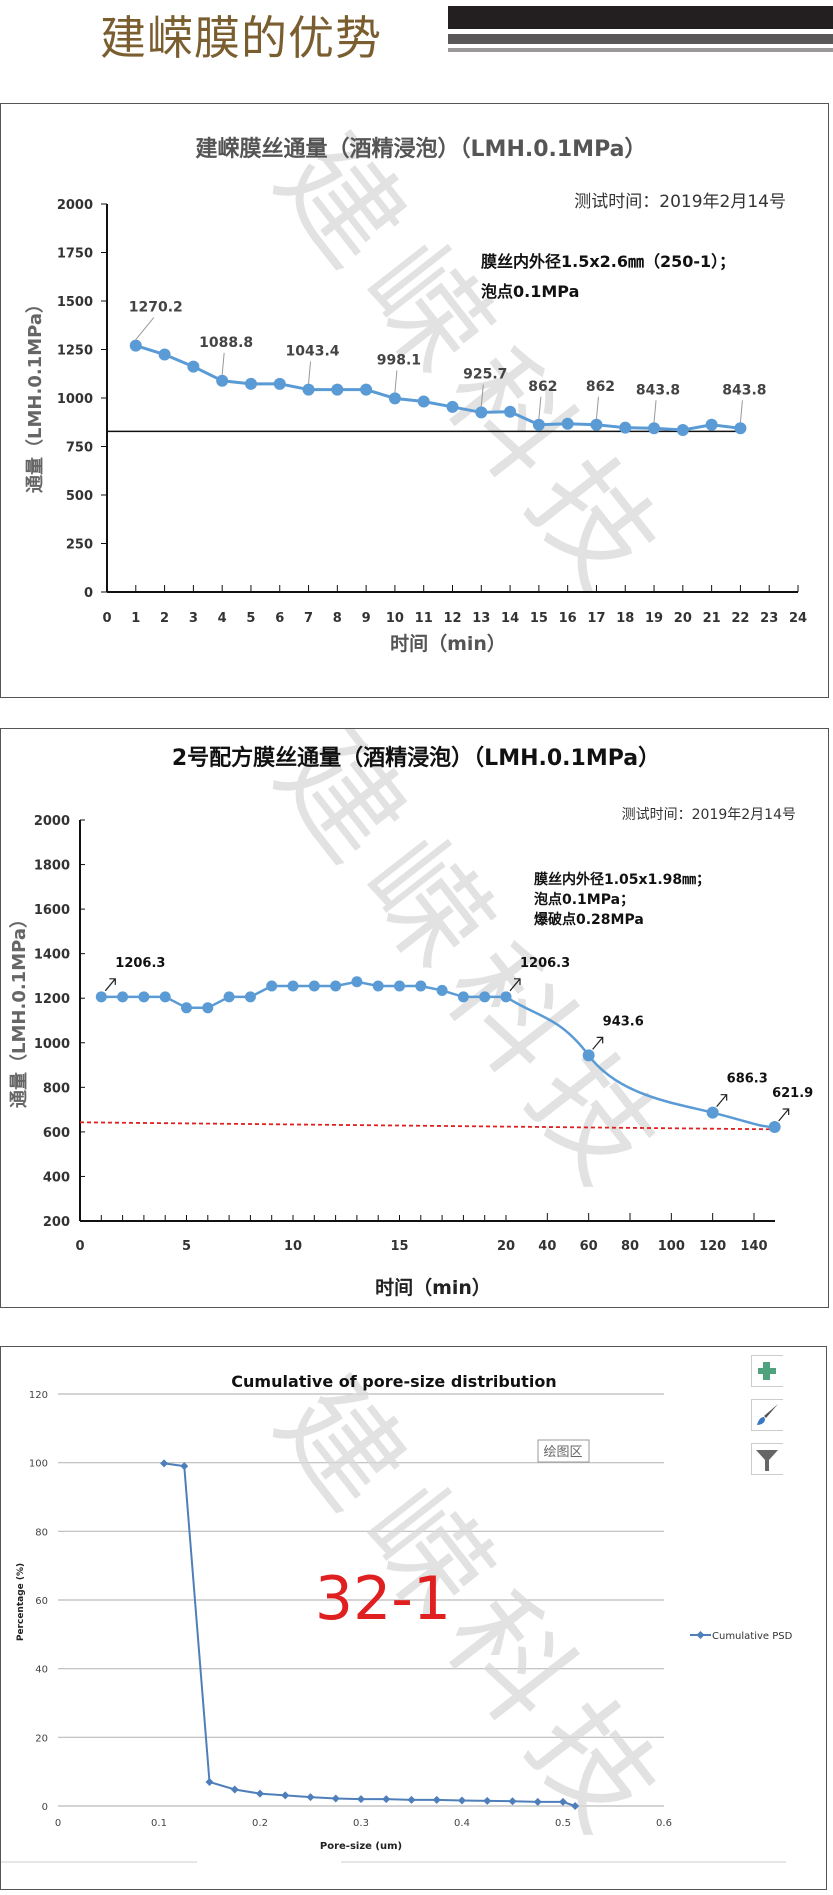 This screenshot has width=833, height=1895. I want to click on chart-annotation: 膜丝内外径1.05x1.98㎜；, so click(622, 879).